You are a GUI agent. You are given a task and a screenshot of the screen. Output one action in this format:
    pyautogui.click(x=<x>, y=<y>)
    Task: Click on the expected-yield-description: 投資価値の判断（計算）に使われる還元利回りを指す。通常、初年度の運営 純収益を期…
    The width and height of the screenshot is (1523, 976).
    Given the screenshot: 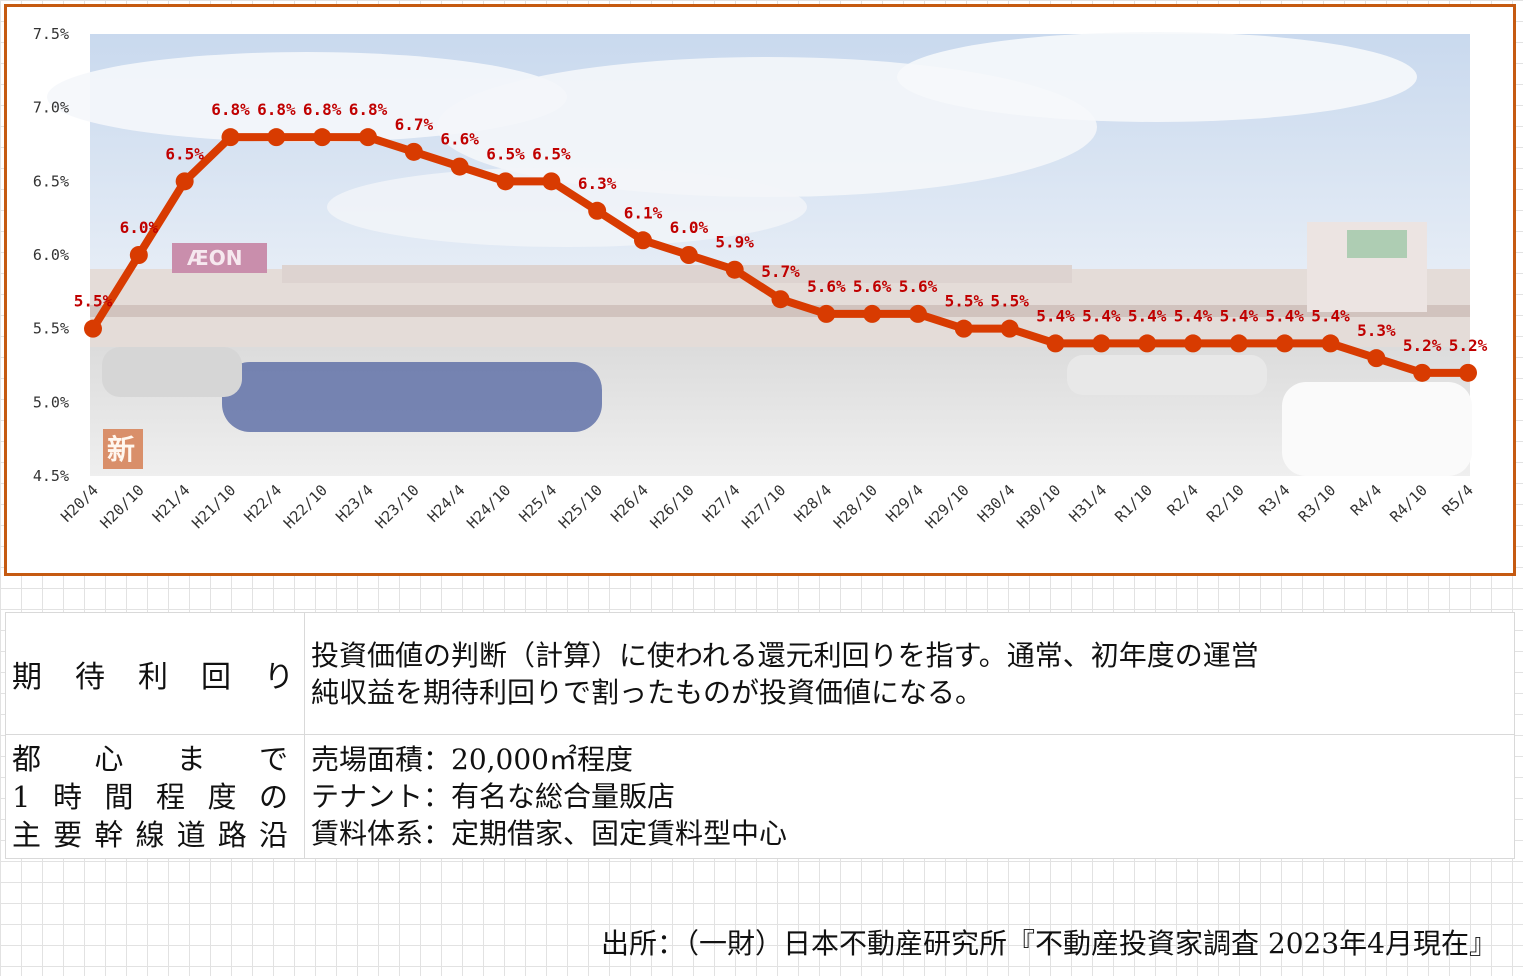 What is the action you would take?
    pyautogui.click(x=909, y=673)
    